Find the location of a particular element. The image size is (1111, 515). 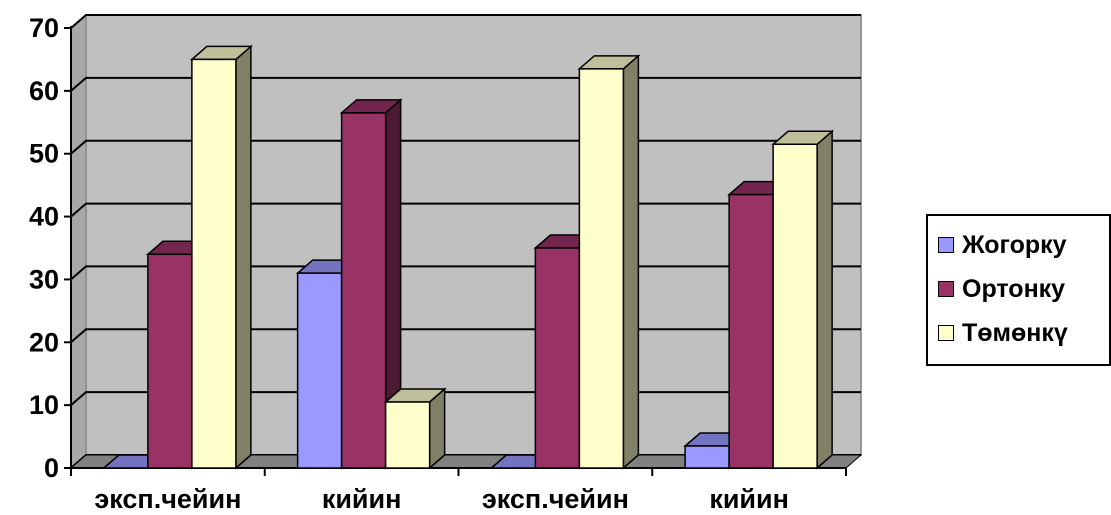

side-wall is located at coordinates (78, 241).